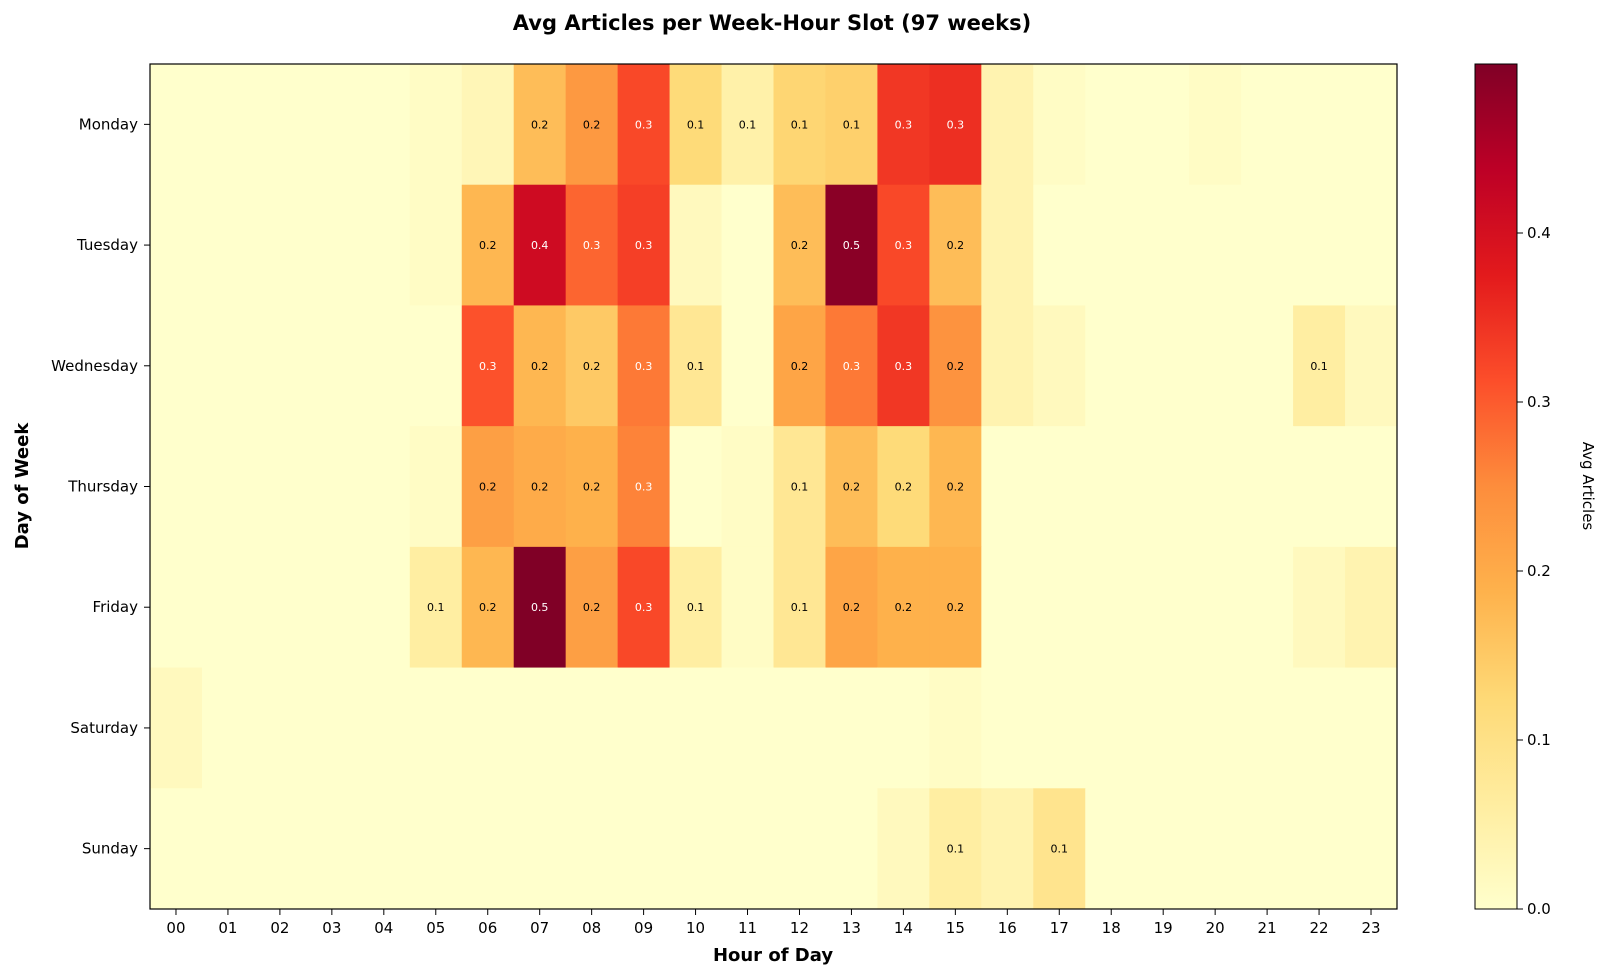 The image size is (1600, 976). What do you see at coordinates (1007, 928) in the screenshot?
I see `x-tick-label: 16` at bounding box center [1007, 928].